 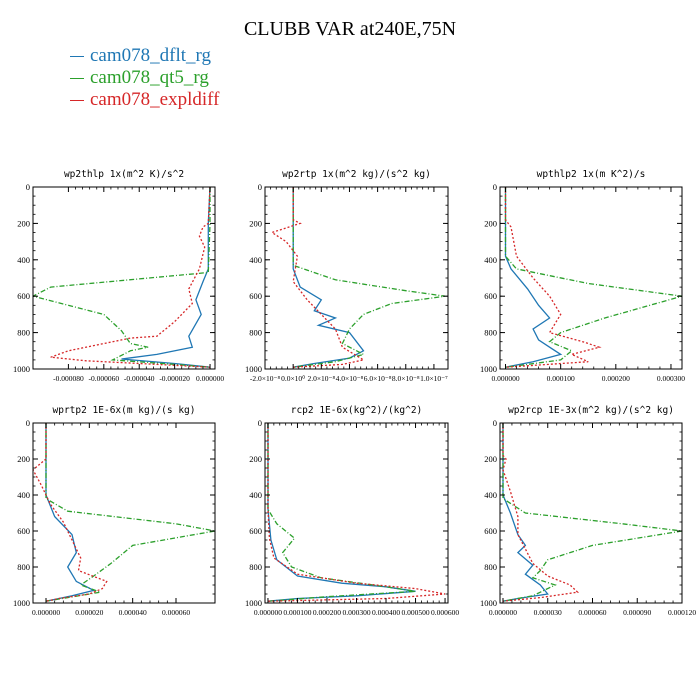 I want to click on x-tick-label: 0.000400, so click(x=386, y=612).